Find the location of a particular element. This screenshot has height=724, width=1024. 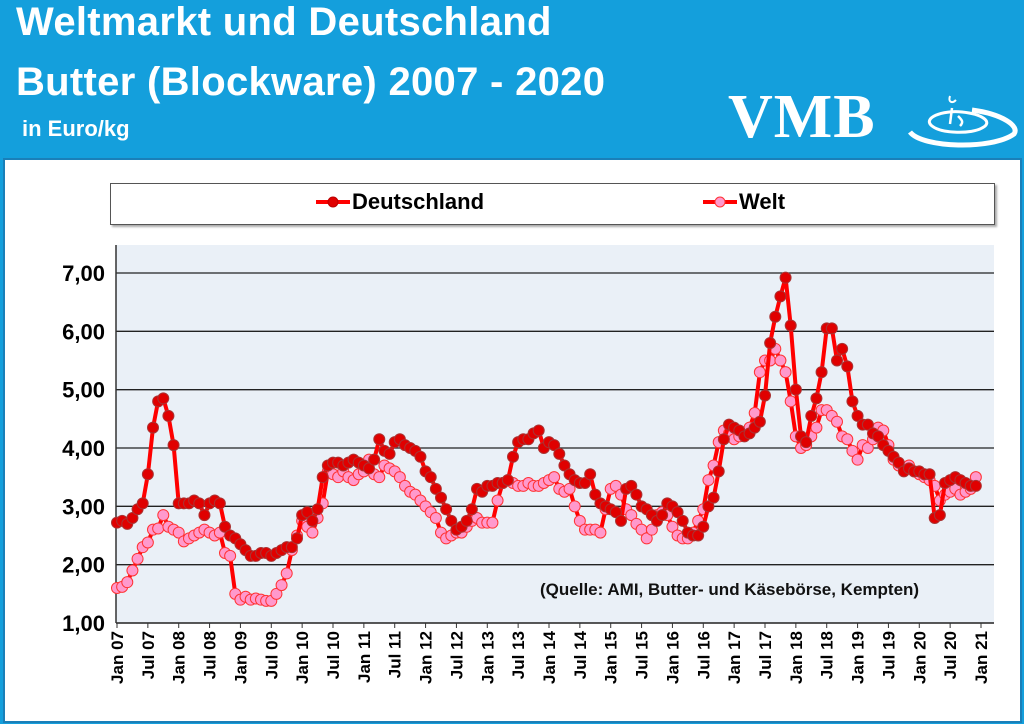

x-tick-label: Jul 15 is located at coordinates (642, 655).